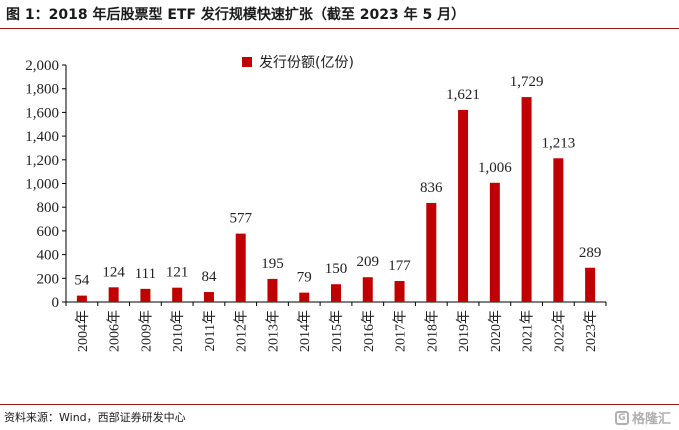  I want to click on x-tick-label: 2016年, so click(369, 331).